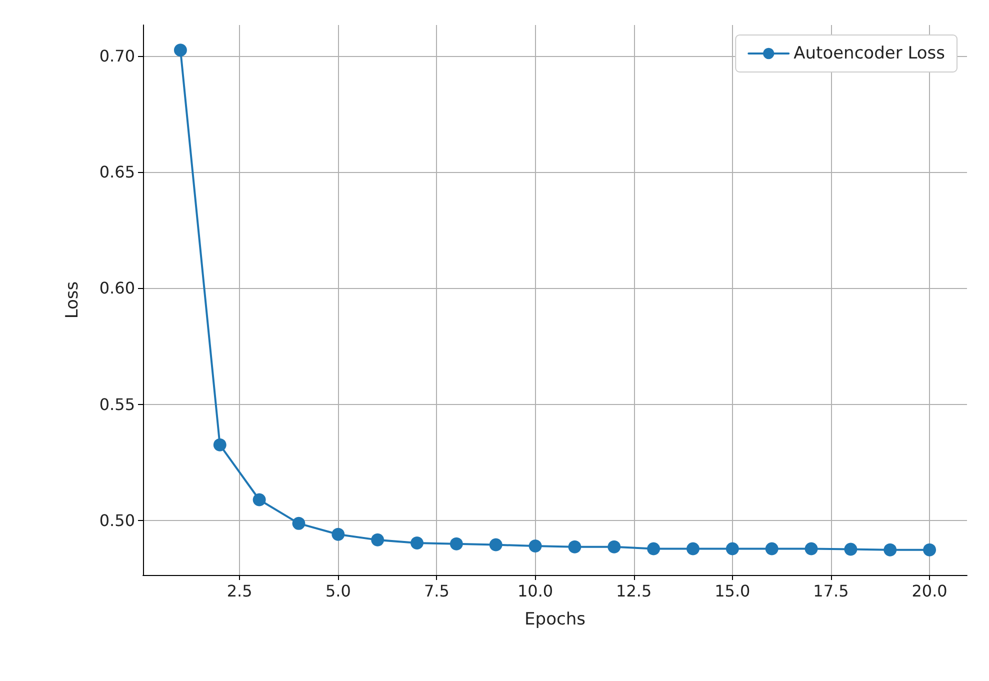 The height and width of the screenshot is (681, 989). I want to click on x-tick-label: 17.5, so click(831, 591).